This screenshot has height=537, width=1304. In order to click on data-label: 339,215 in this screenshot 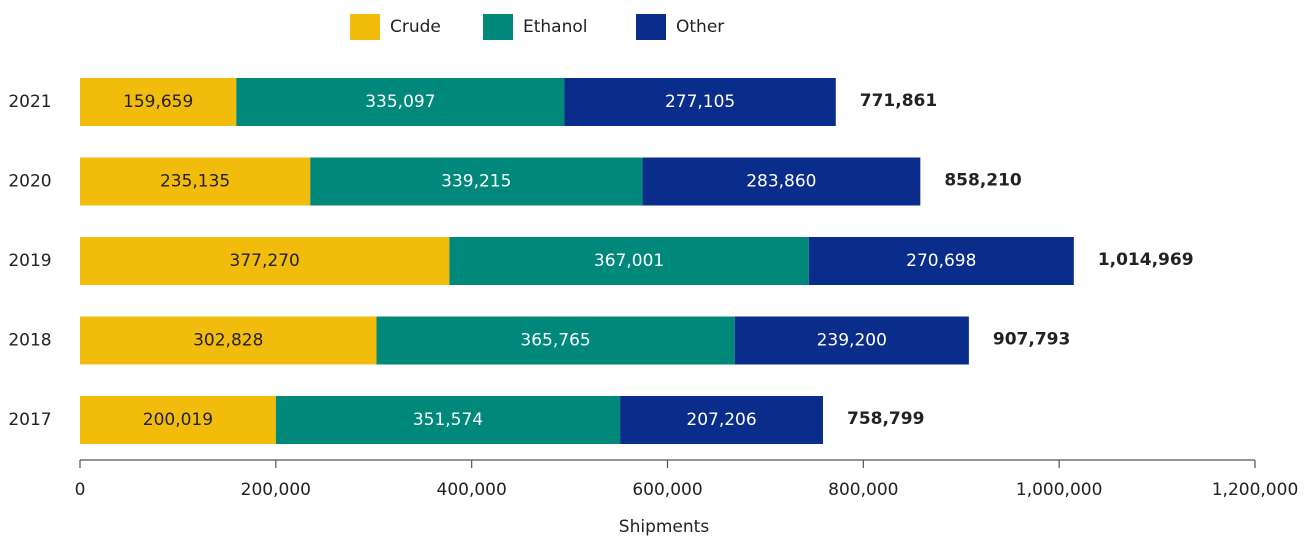, I will do `click(476, 182)`.